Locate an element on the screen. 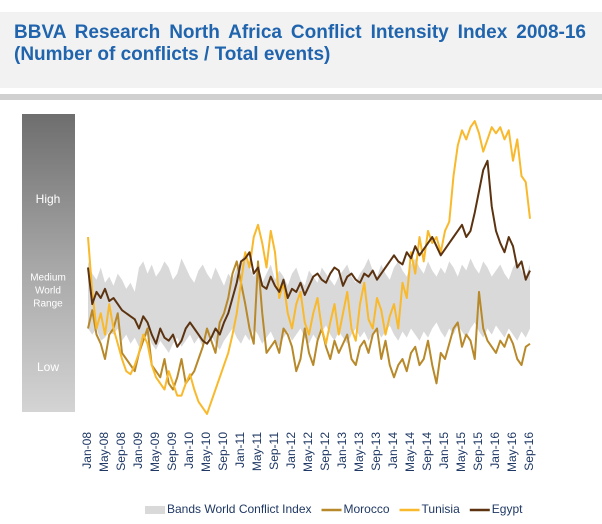 This screenshot has width=602, height=524. x-tick-label: Jan-09 is located at coordinates (138, 450).